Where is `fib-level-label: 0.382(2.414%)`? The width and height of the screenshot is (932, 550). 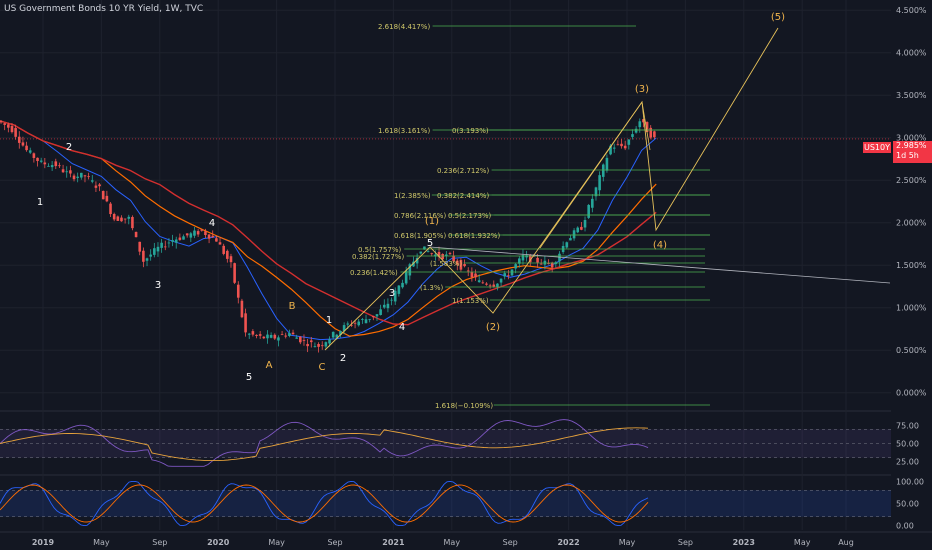 fib-level-label: 0.382(2.414%) is located at coordinates (463, 196).